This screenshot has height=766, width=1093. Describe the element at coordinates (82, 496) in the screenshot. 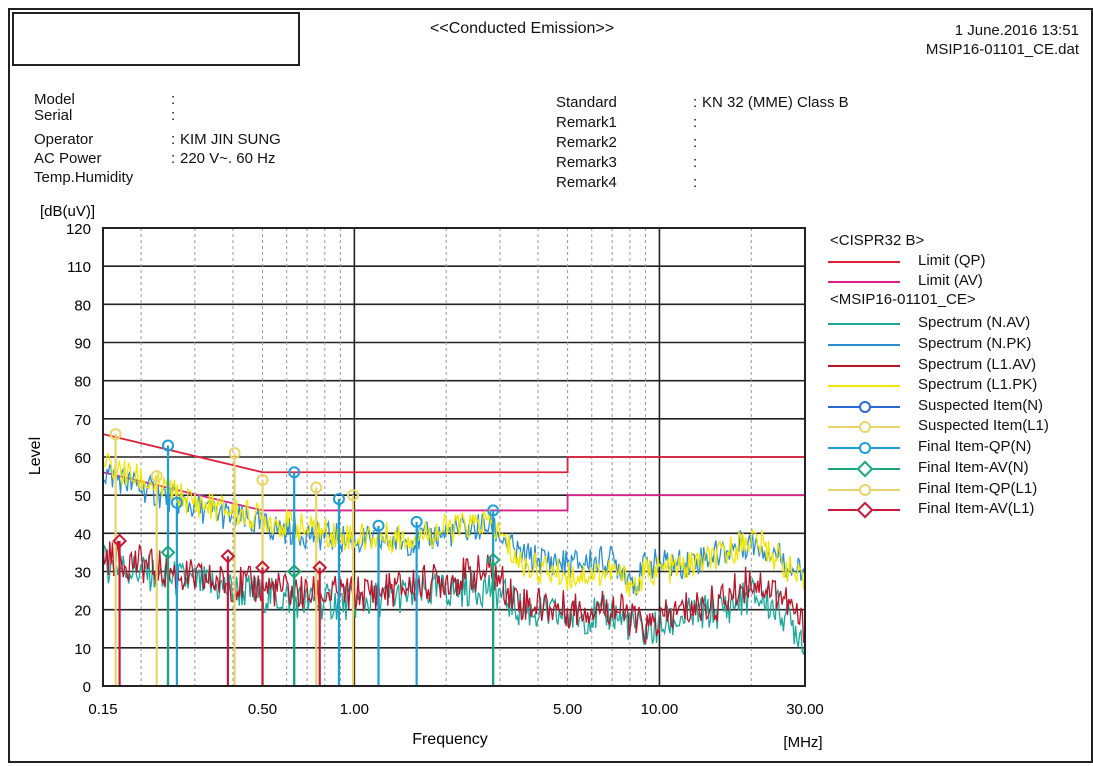

I see `y-tick-label: 50` at that location.